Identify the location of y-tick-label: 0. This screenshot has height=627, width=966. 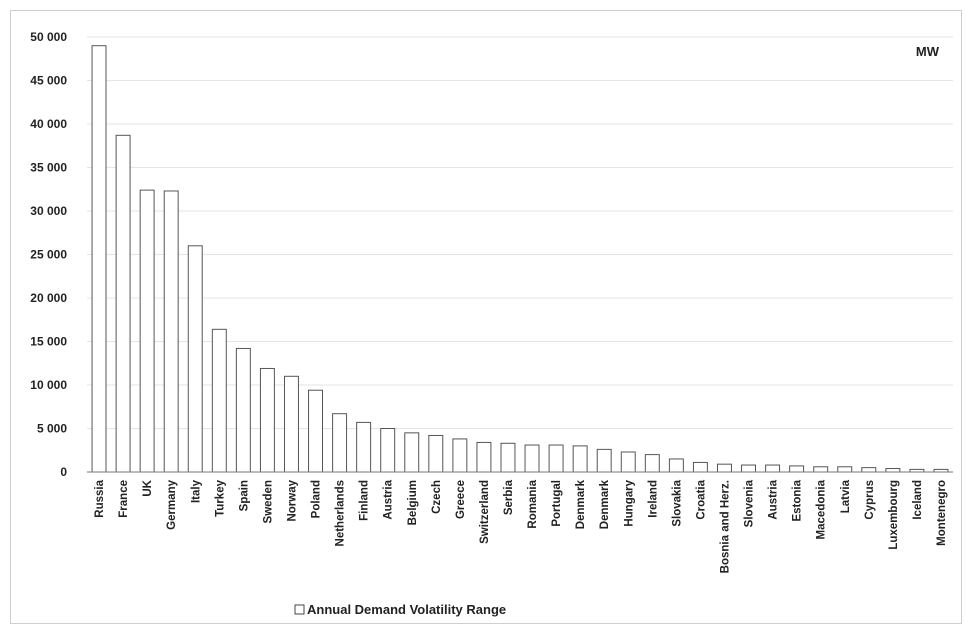
(63, 472).